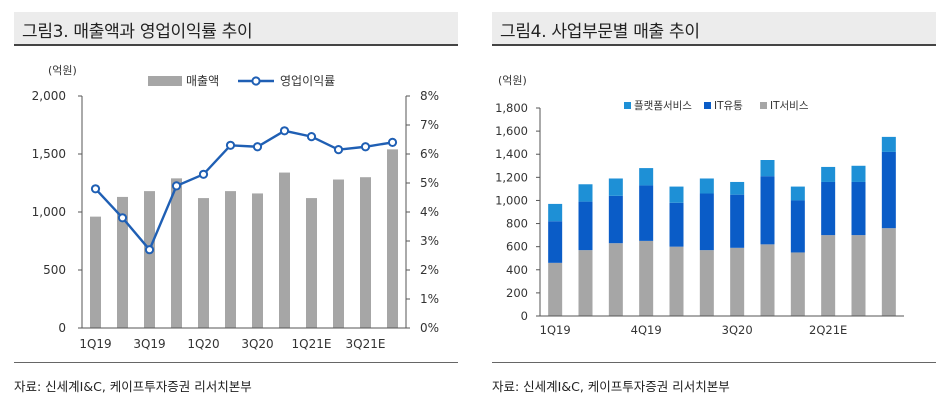 This screenshot has height=406, width=936. What do you see at coordinates (366, 344) in the screenshot?
I see `x-tick-label: 3Q21E` at bounding box center [366, 344].